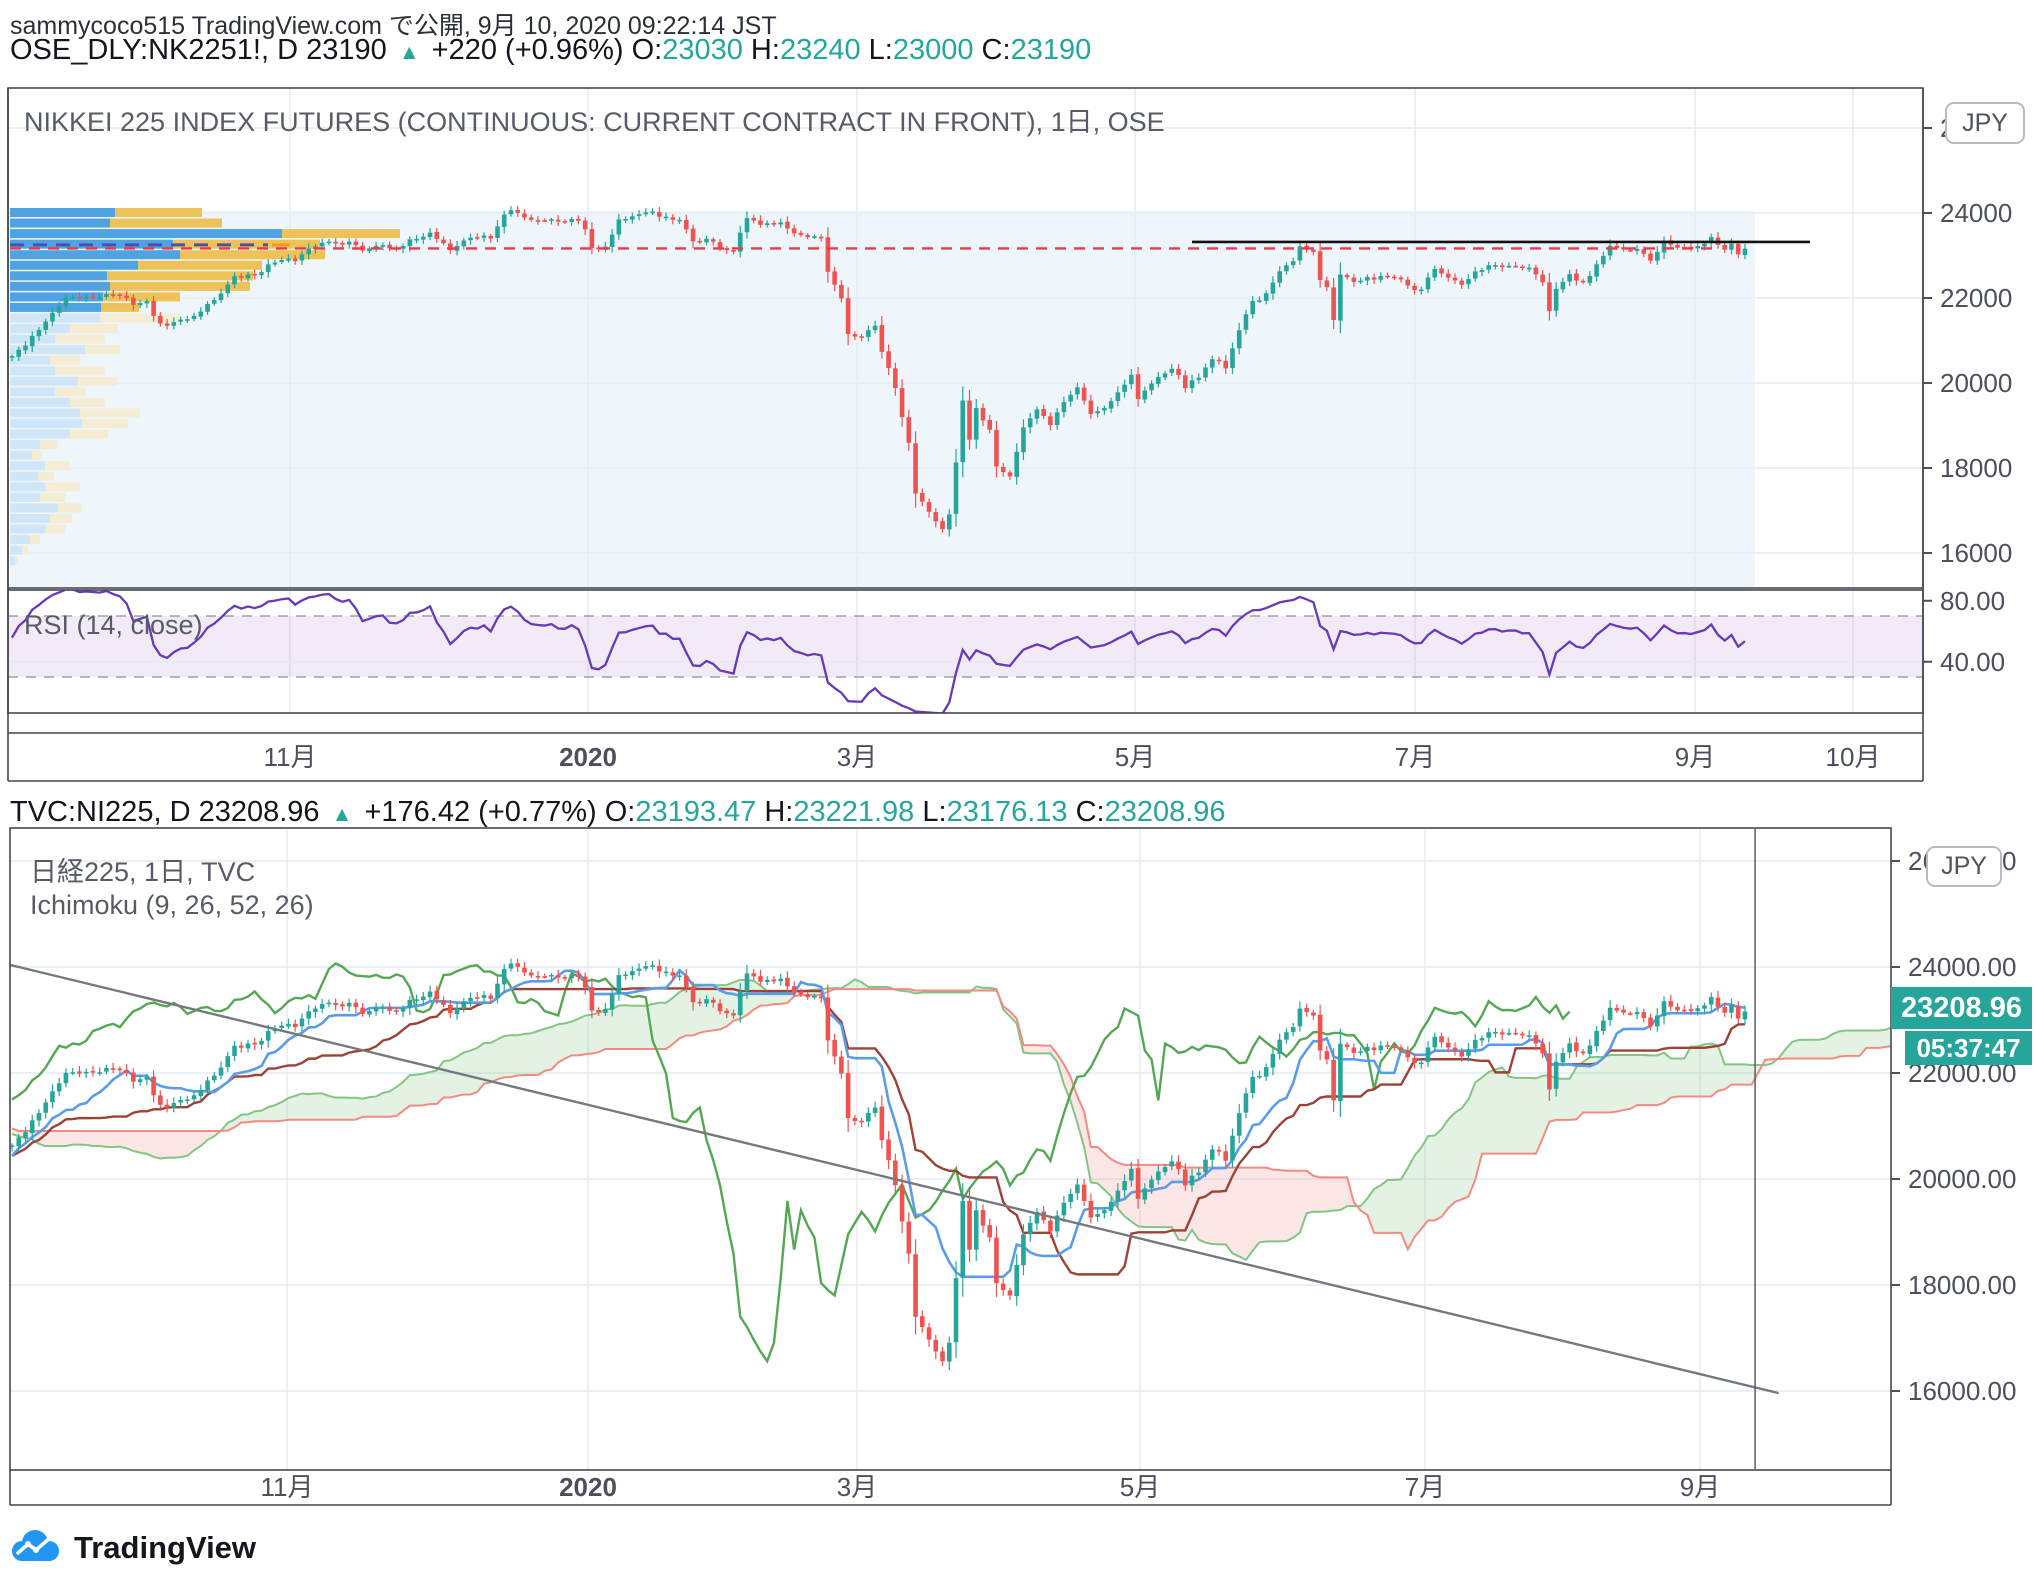  What do you see at coordinates (1051, 50) in the screenshot?
I see `ohlc-value: 23190` at bounding box center [1051, 50].